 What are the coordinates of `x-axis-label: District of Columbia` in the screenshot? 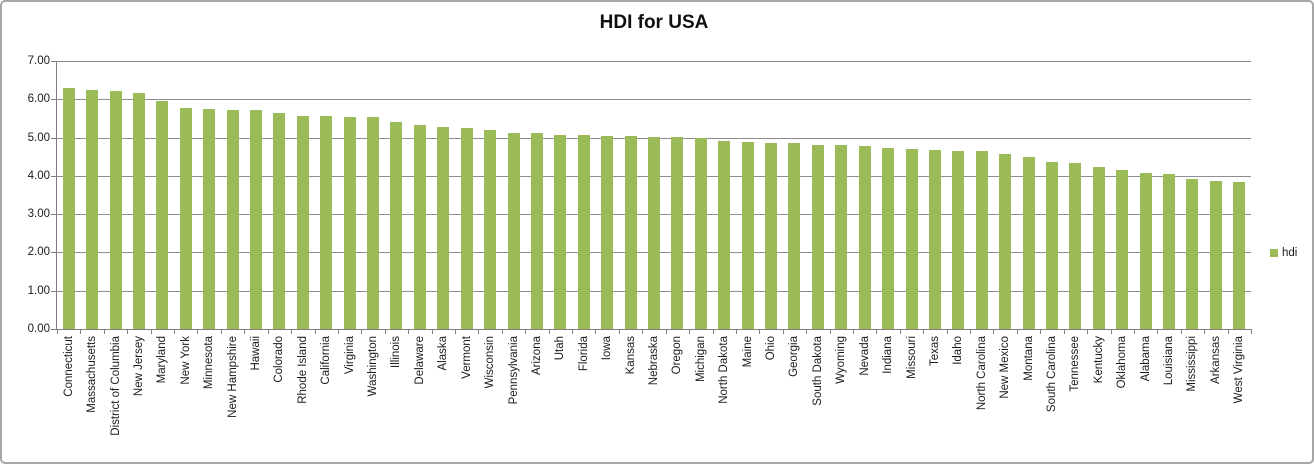 It's located at (116, 398).